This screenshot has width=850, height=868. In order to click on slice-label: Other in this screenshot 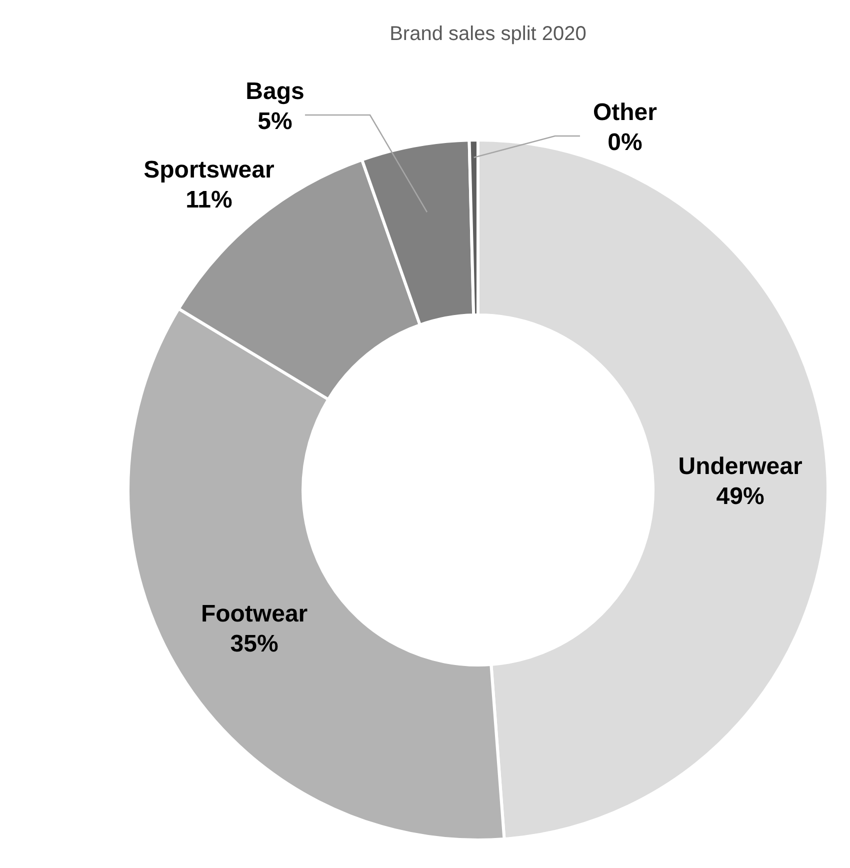, I will do `click(625, 112)`.